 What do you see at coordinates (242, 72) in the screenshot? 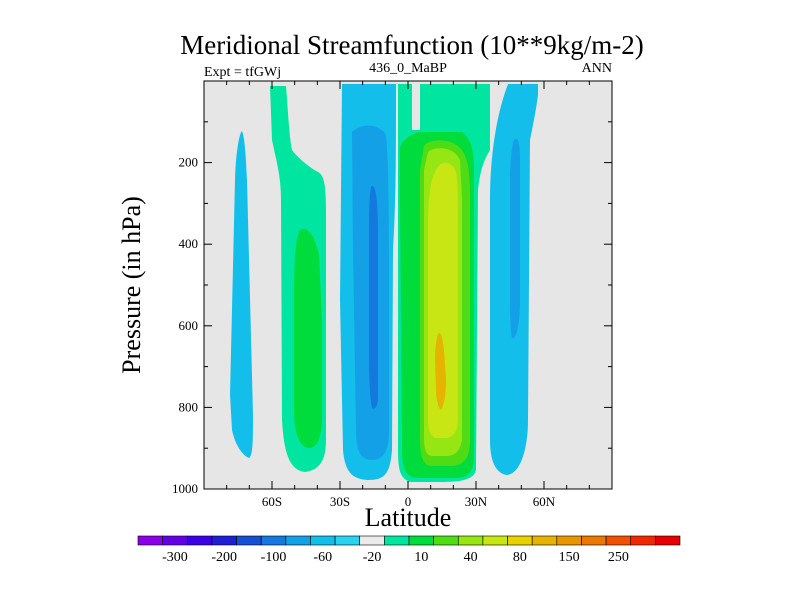
I see `experiment-label: Expt = tfGWj` at bounding box center [242, 72].